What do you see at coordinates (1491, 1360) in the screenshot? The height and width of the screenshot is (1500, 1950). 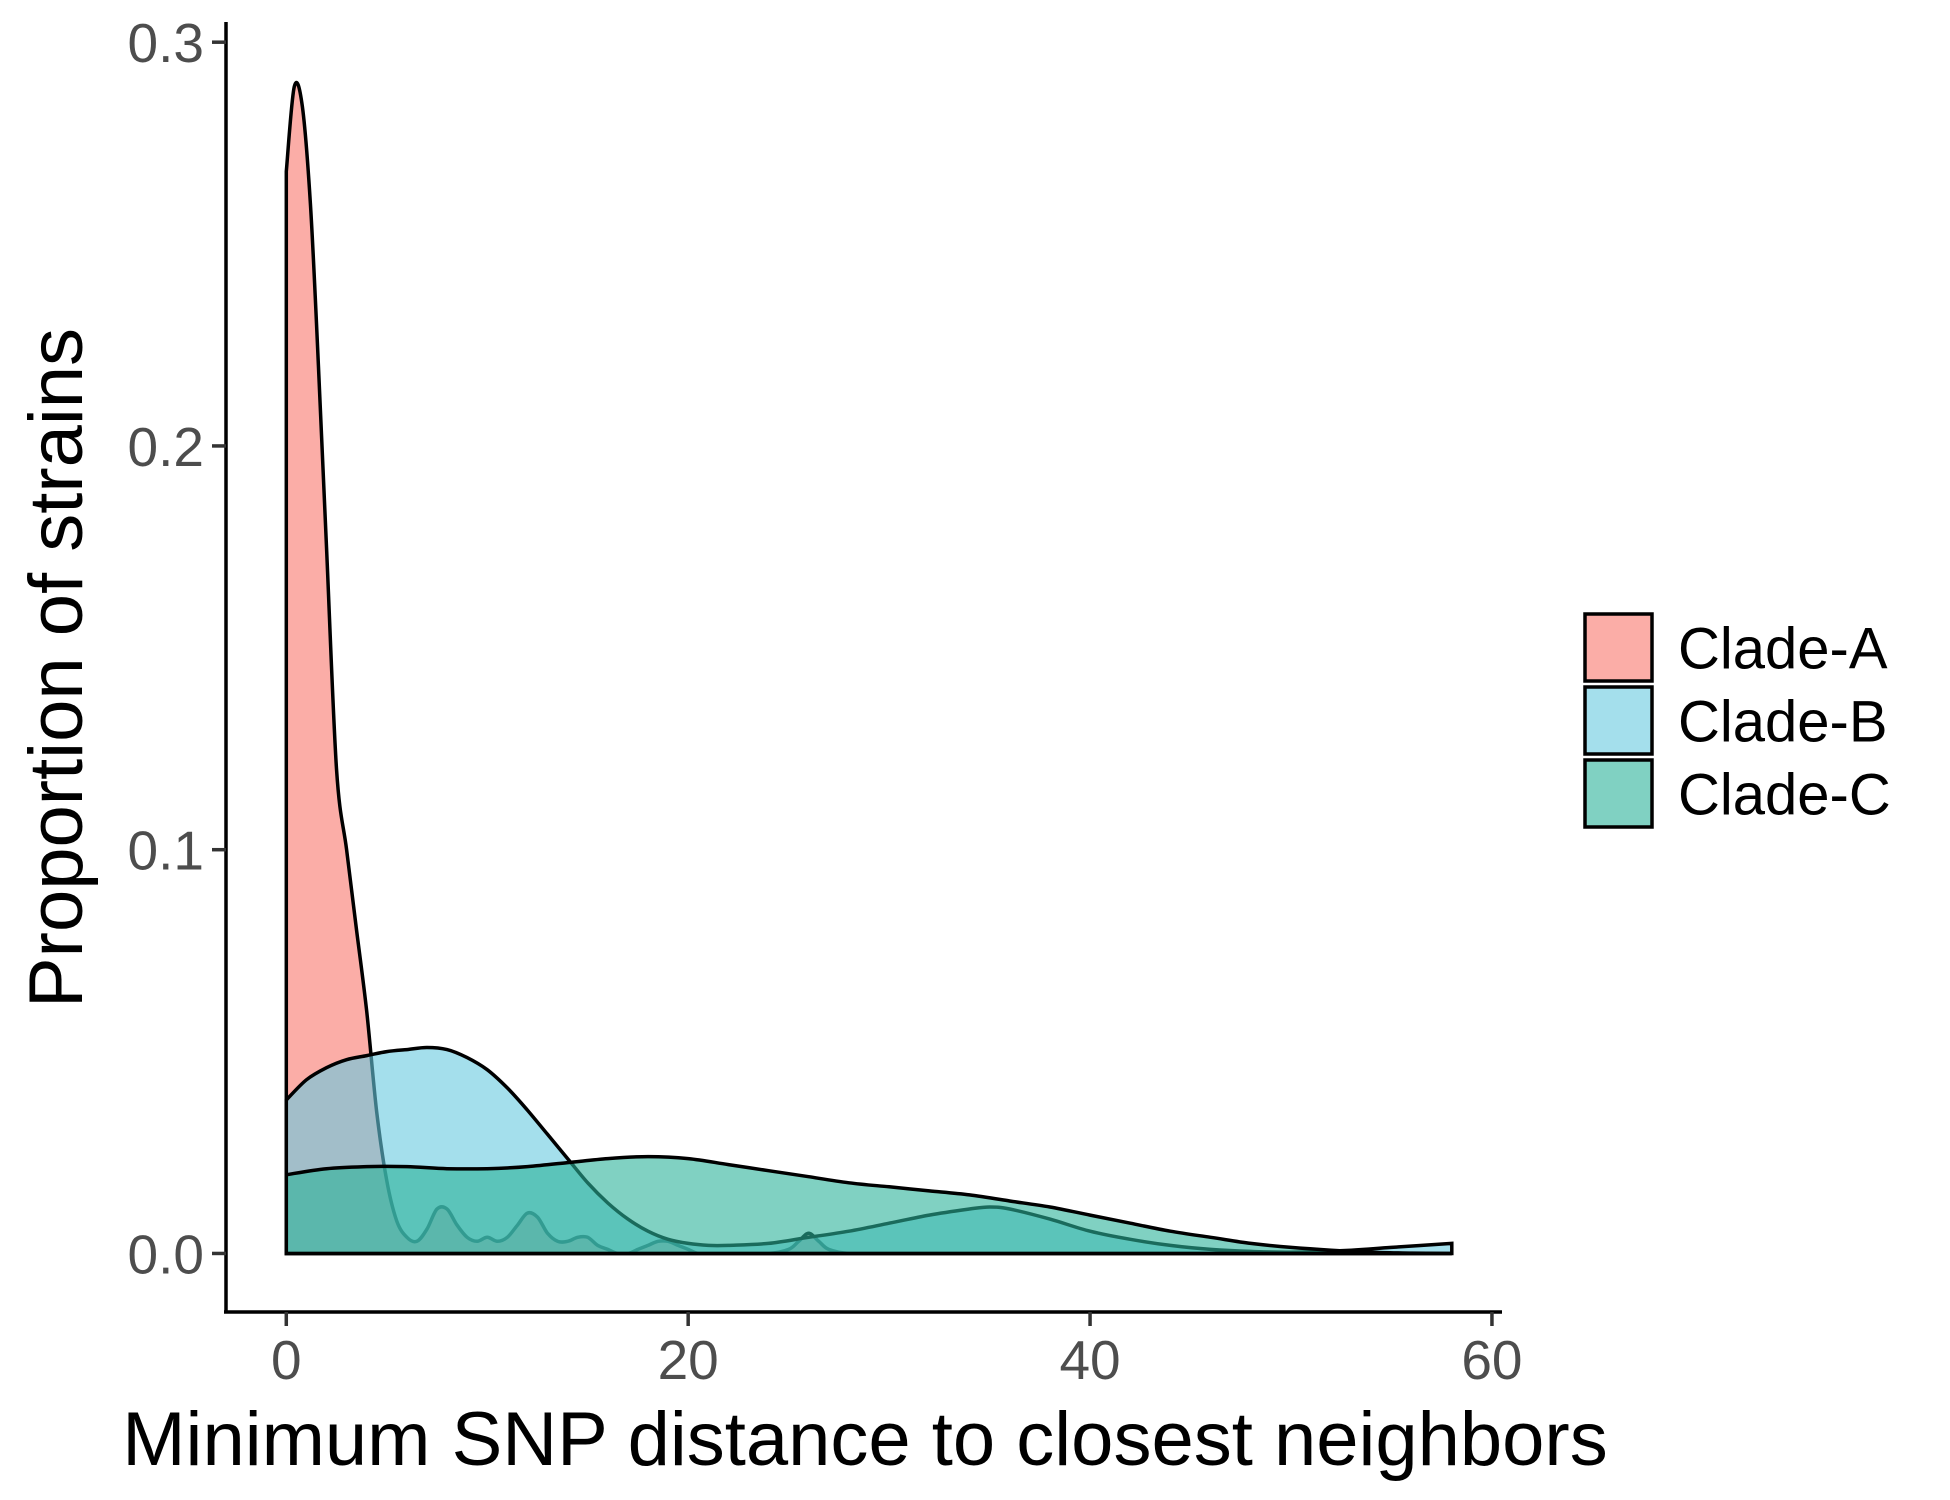 I see `x-tick-label: 60` at bounding box center [1491, 1360].